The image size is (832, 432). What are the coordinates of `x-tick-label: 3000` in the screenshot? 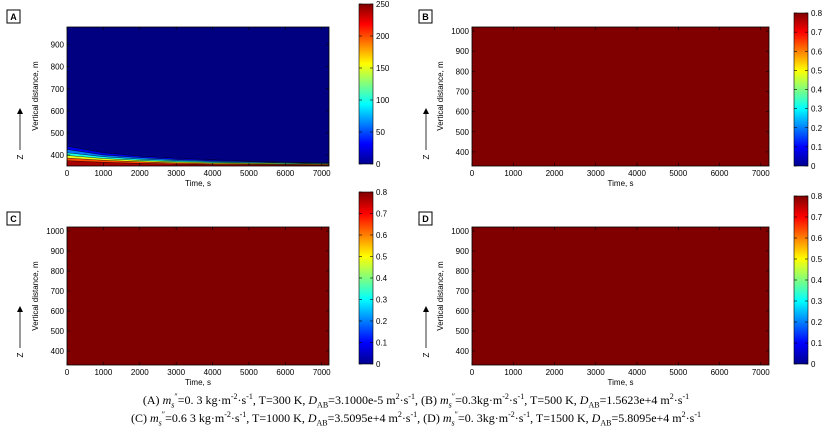 It's located at (596, 173).